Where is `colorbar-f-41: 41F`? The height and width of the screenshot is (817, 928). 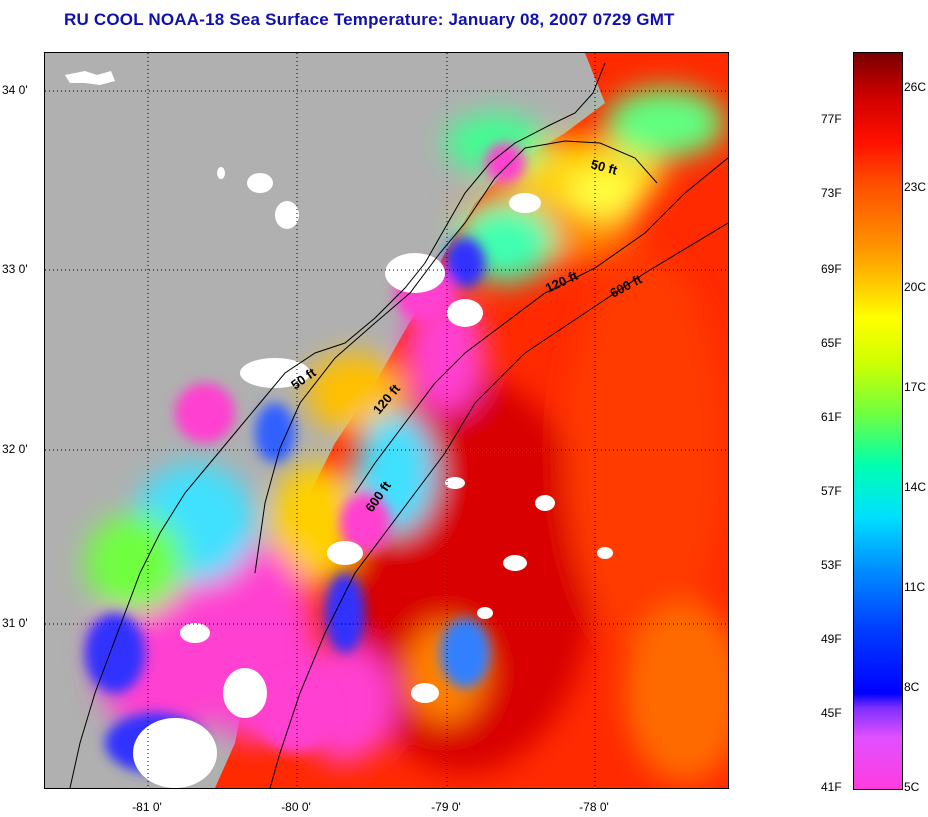 colorbar-f-41: 41F is located at coordinates (831, 787).